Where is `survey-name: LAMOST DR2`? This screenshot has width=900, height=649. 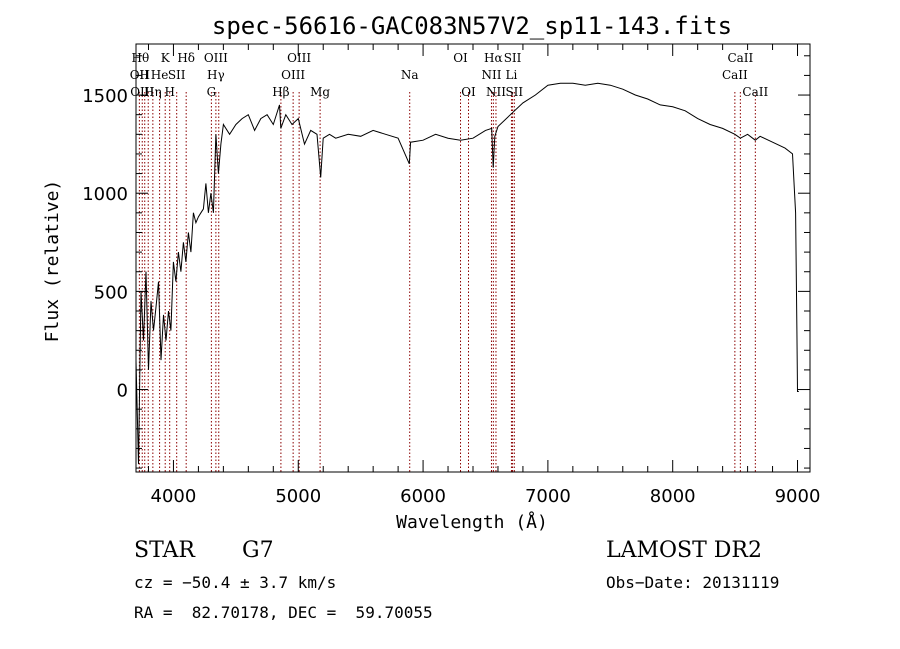
survey-name: LAMOST DR2 is located at coordinates (684, 550).